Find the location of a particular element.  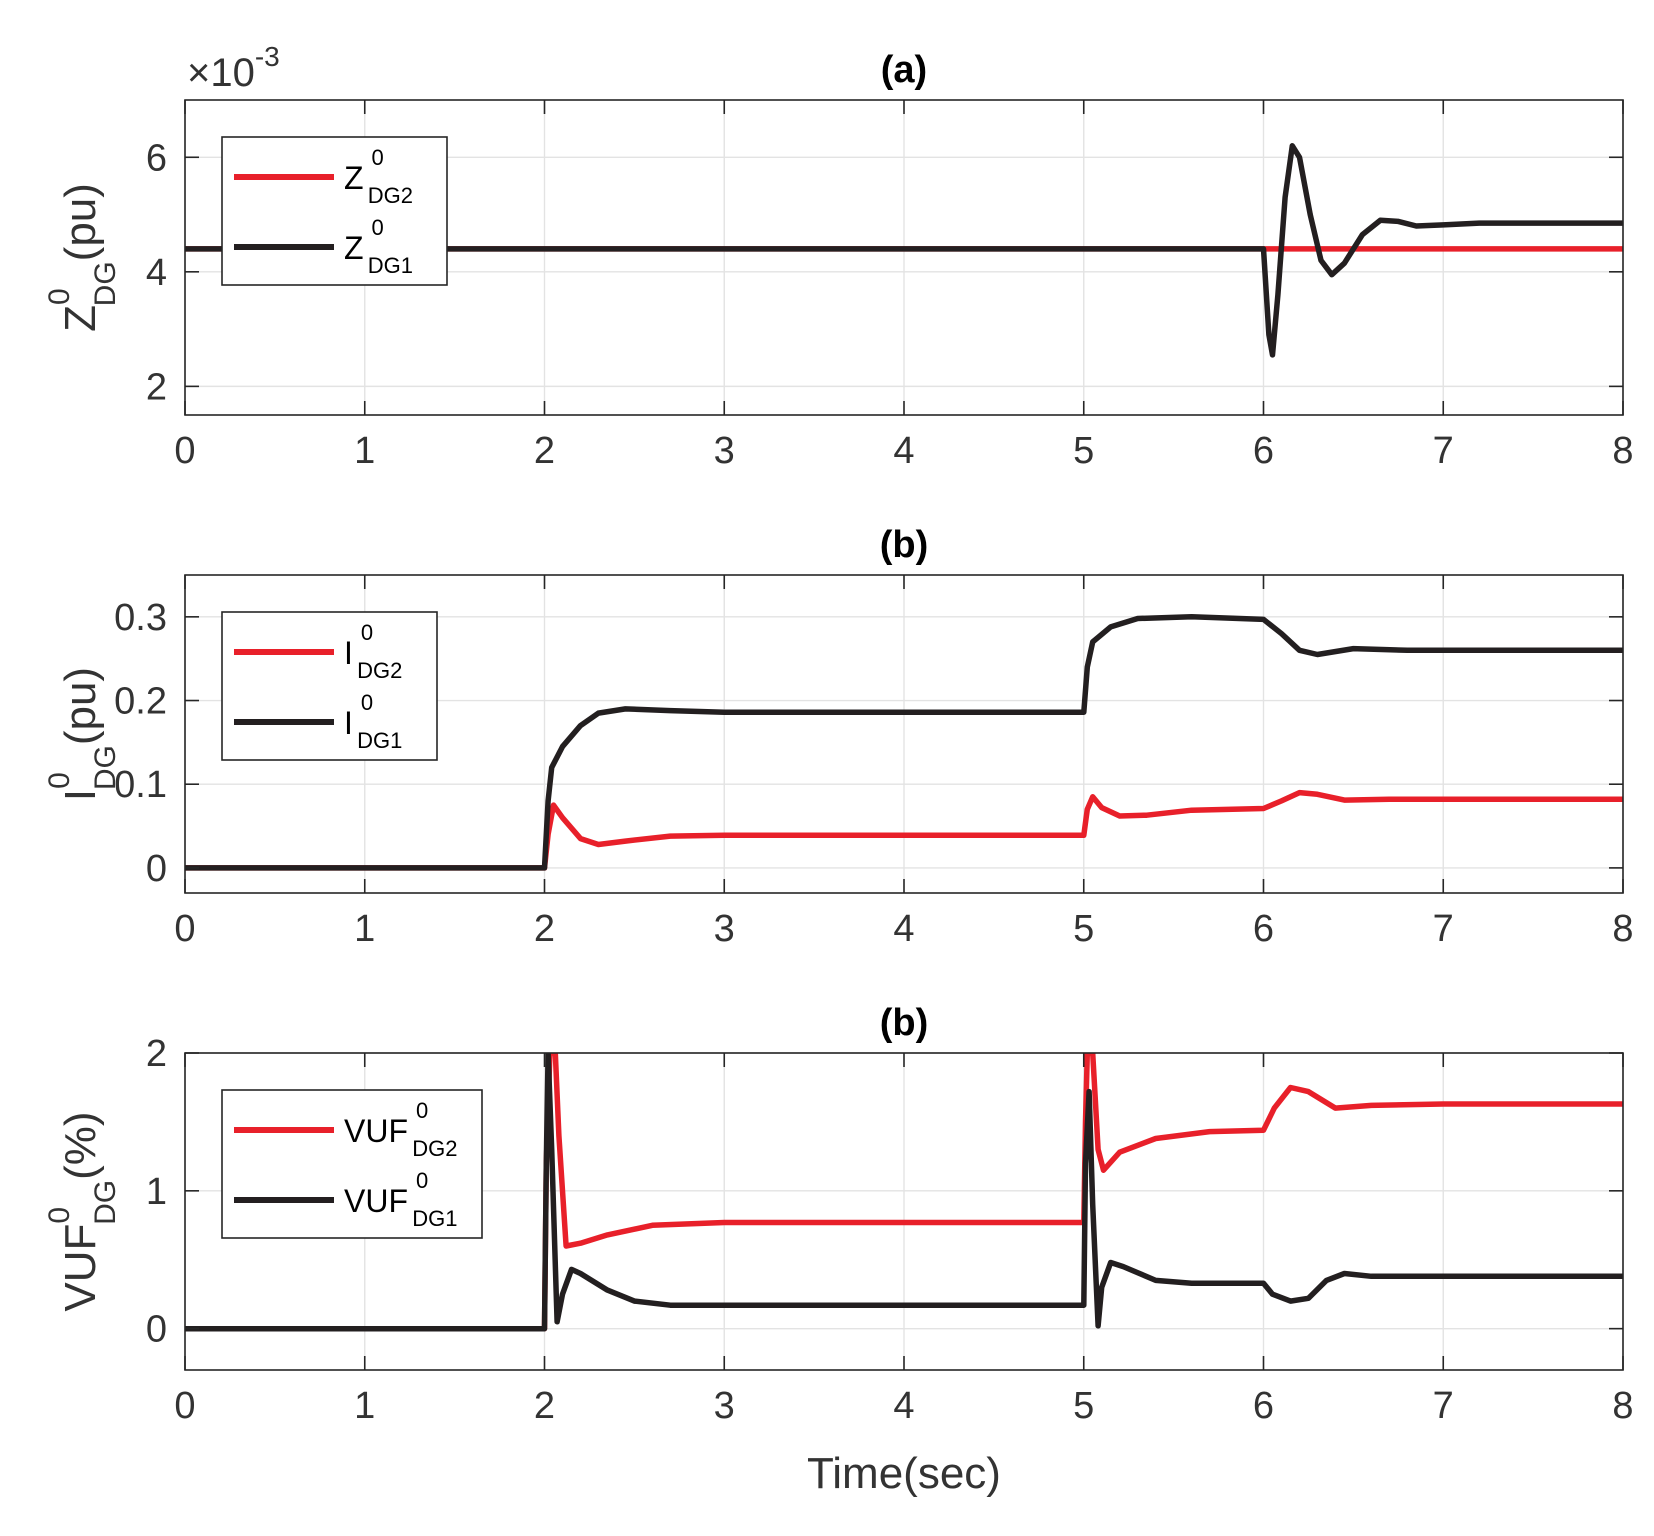

legend-label-dg2: VUF0 DG2 is located at coordinates (401, 1129).